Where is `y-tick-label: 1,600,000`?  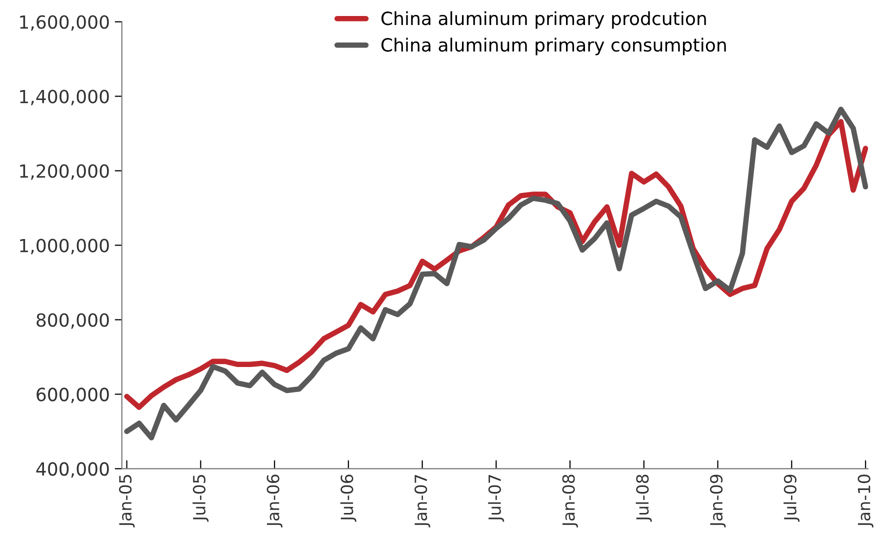
y-tick-label: 1,600,000 is located at coordinates (64, 23).